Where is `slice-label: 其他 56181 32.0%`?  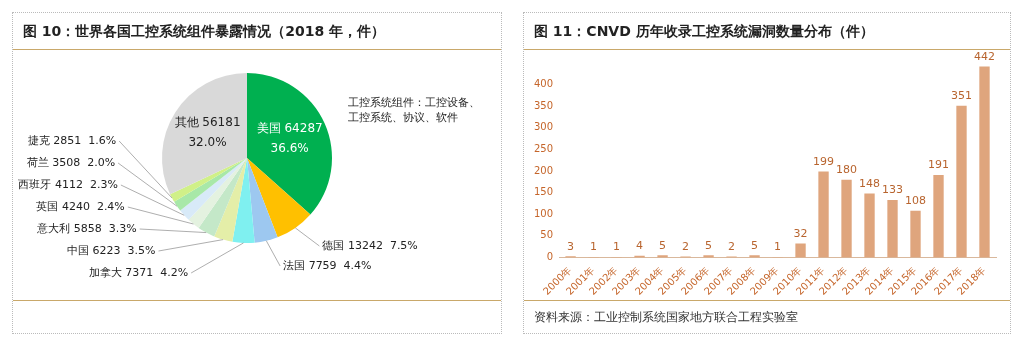 slice-label: 其他 56181 32.0% is located at coordinates (207, 132).